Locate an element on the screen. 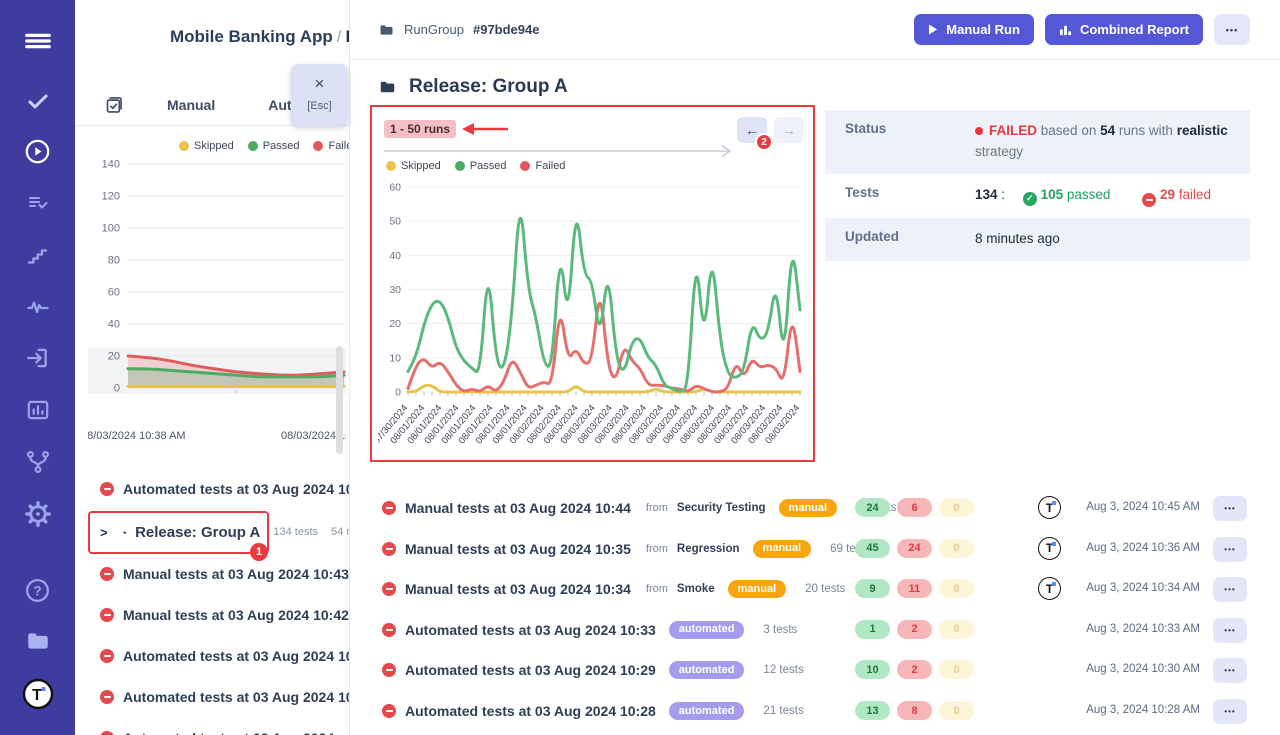 This screenshot has height=735, width=1280. settings-gear-icon is located at coordinates (37, 514).